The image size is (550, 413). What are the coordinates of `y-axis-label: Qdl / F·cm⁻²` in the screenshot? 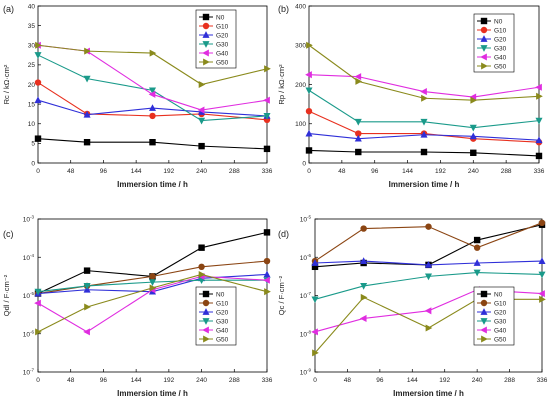 It's located at (6, 295).